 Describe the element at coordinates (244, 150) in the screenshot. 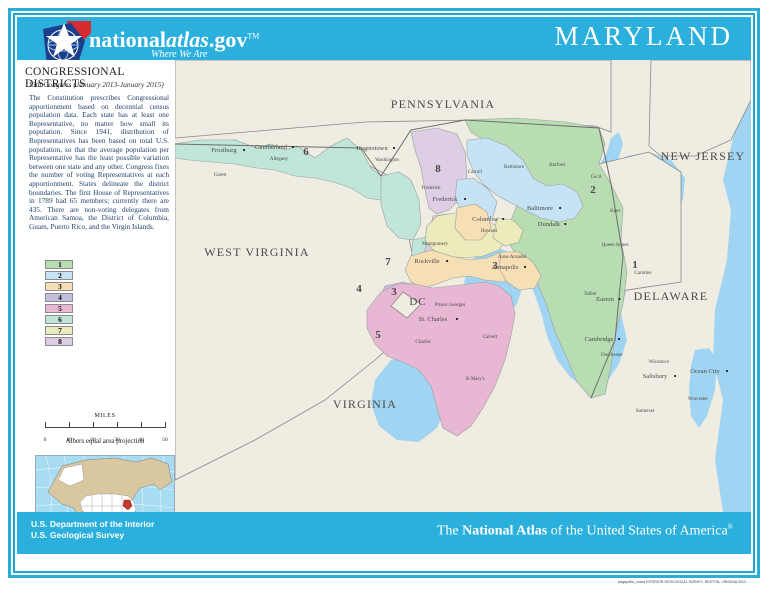

I see `city-dot-frostburg` at that location.